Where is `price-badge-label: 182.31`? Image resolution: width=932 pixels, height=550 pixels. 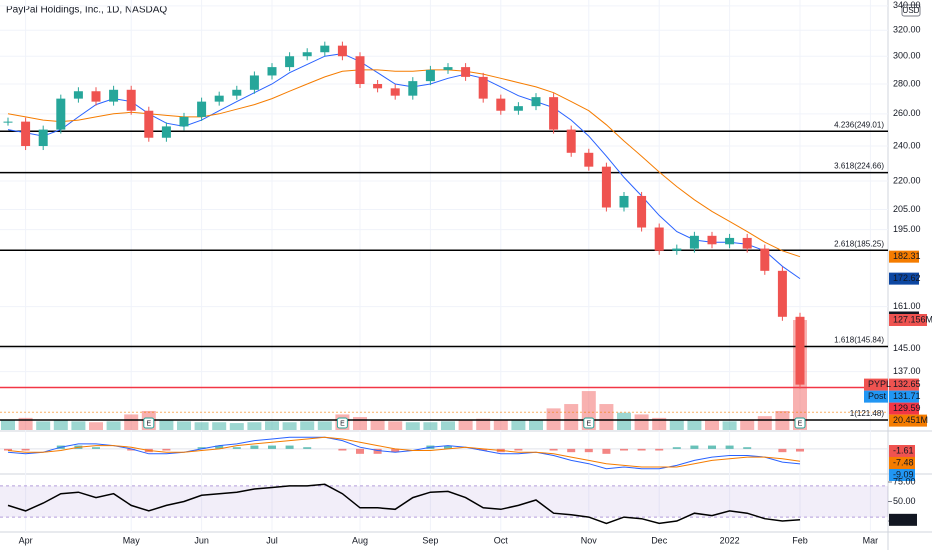
price-badge-label: 182.31 is located at coordinates (907, 256).